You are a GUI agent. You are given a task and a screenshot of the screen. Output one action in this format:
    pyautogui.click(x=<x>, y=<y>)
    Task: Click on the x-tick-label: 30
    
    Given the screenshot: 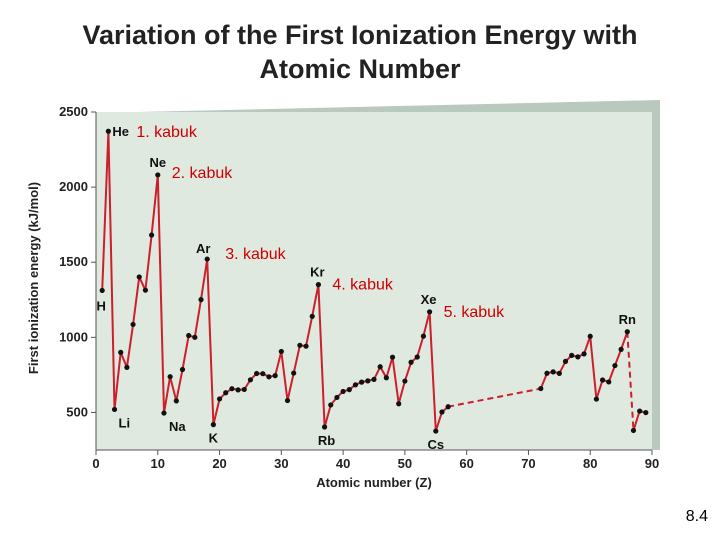 What is the action you would take?
    pyautogui.click(x=281, y=463)
    